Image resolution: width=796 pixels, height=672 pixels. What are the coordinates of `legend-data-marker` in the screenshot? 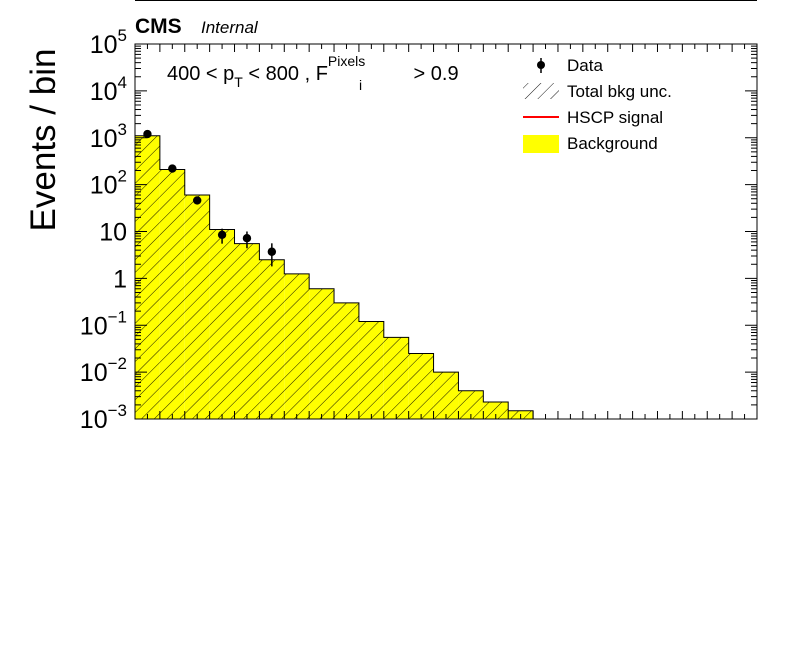 It's located at (541, 65).